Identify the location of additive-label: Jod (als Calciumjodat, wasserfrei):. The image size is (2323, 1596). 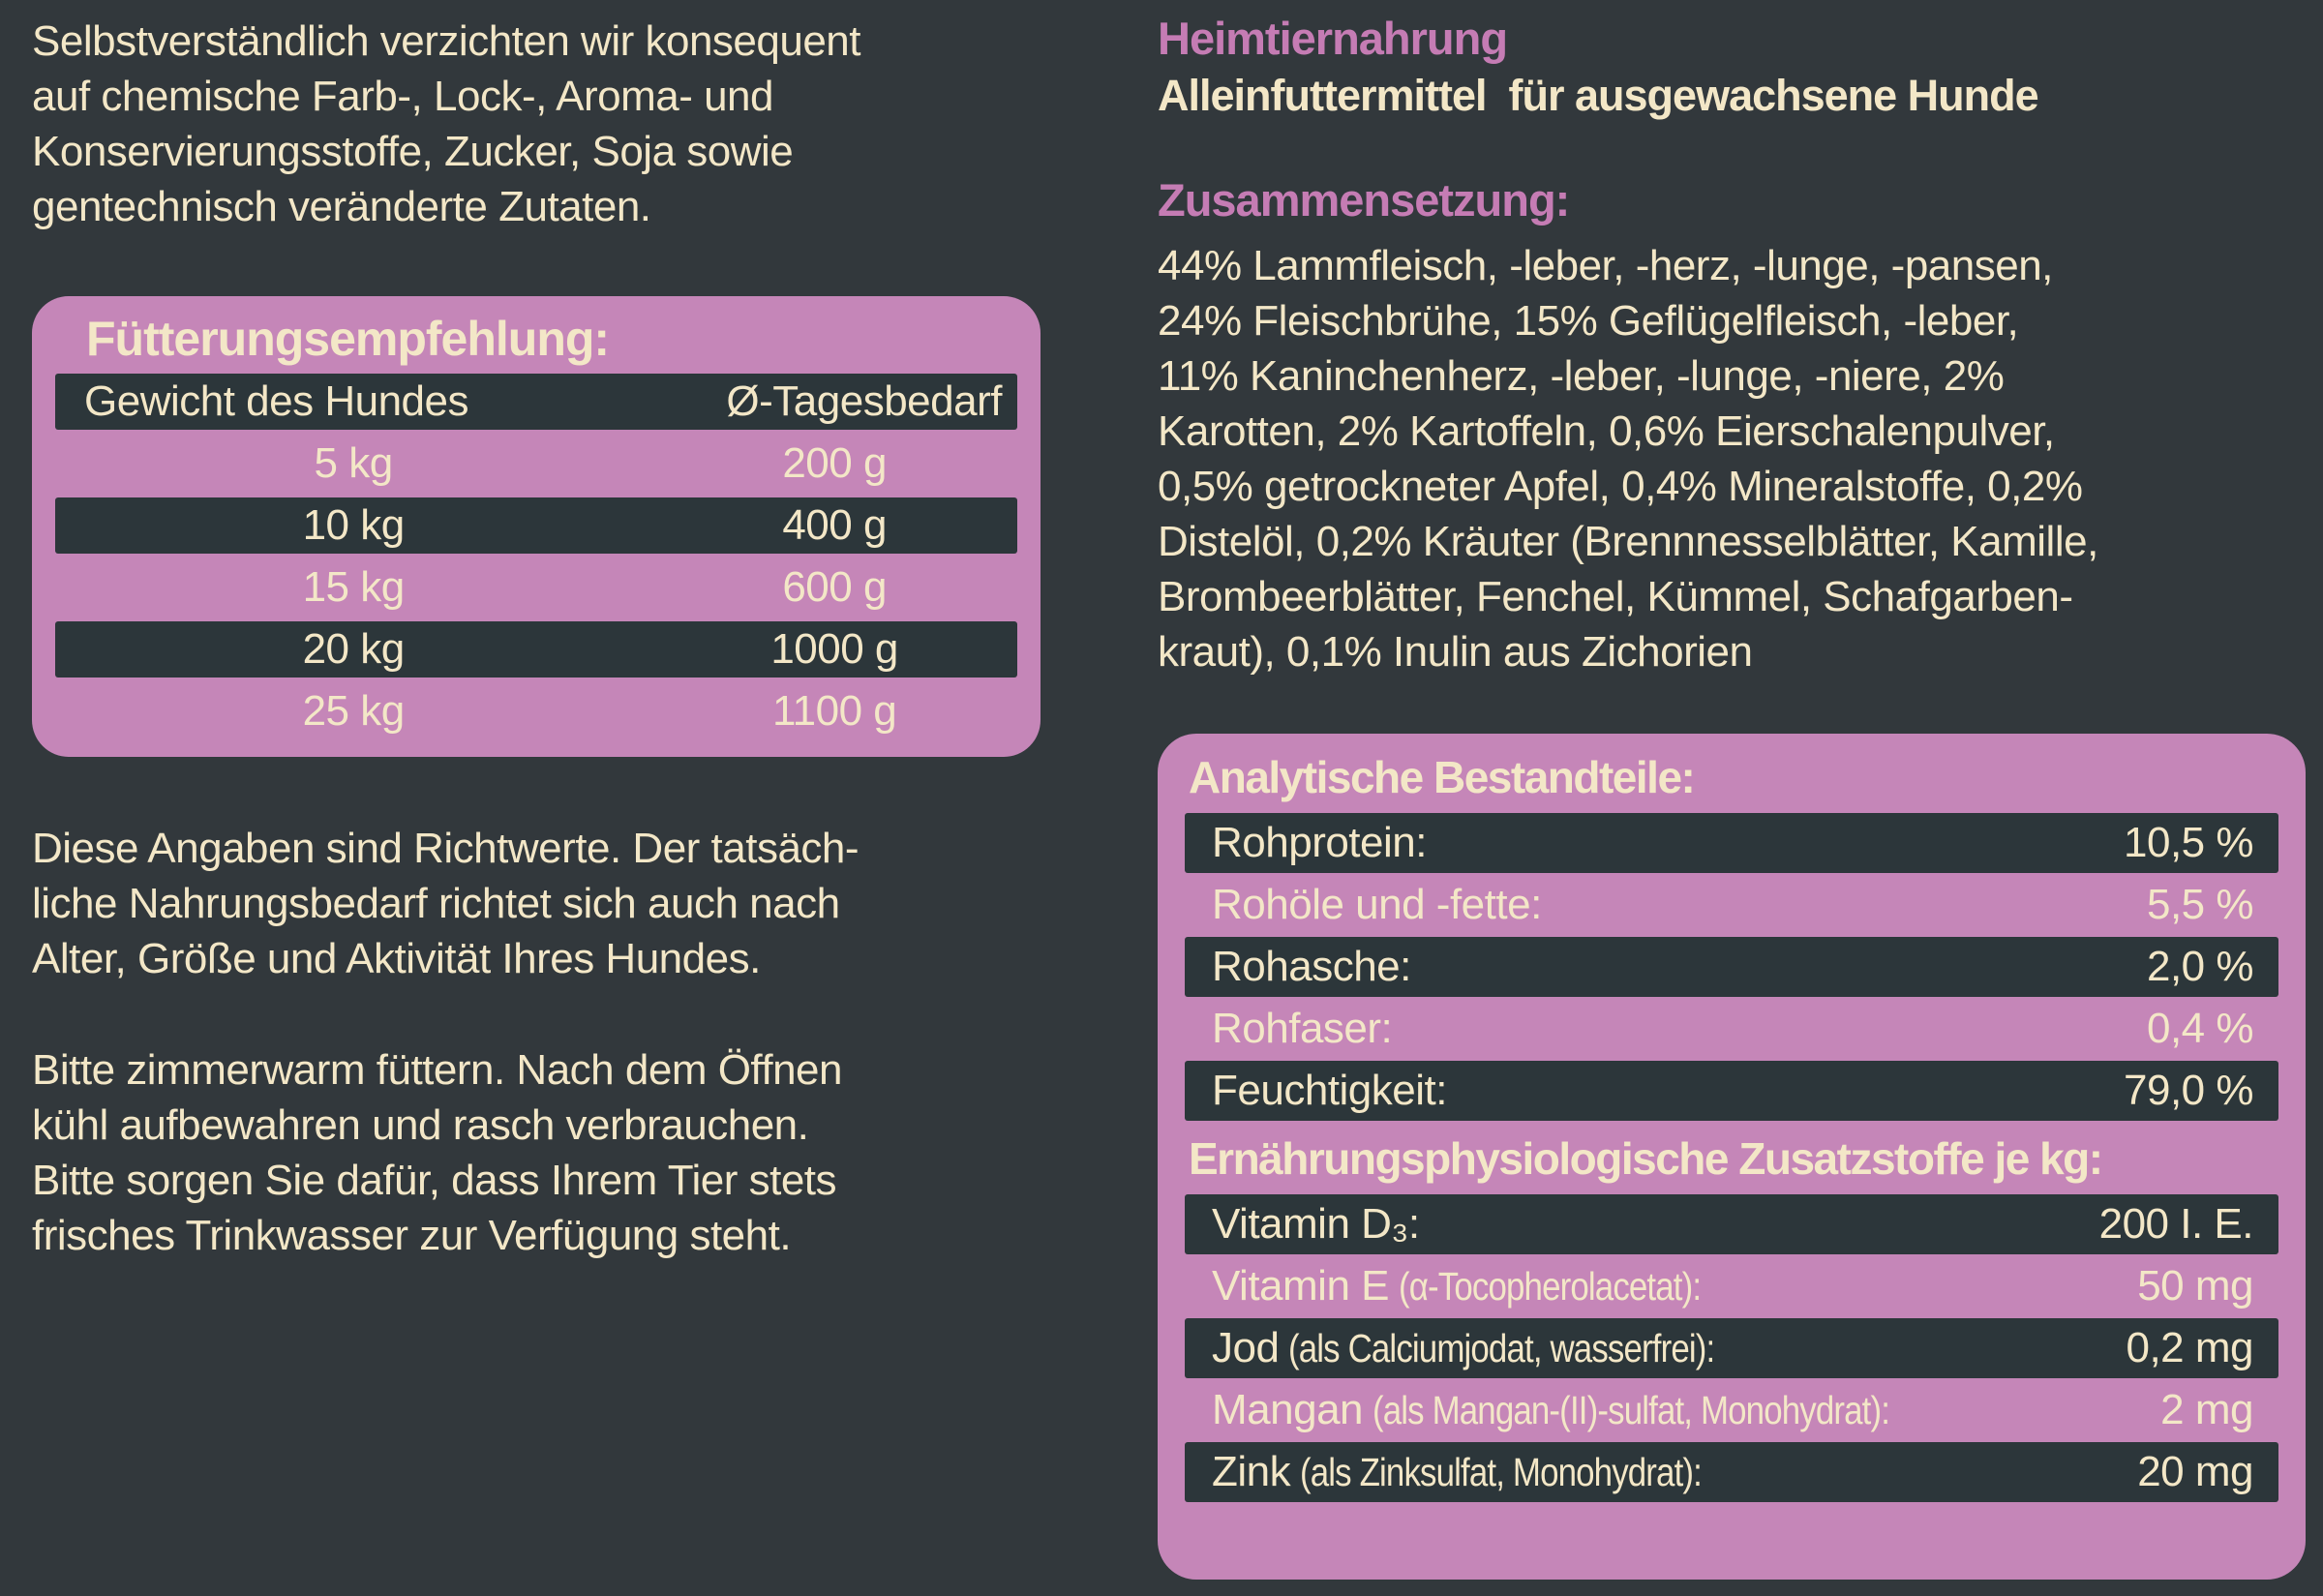
(1501, 1348).